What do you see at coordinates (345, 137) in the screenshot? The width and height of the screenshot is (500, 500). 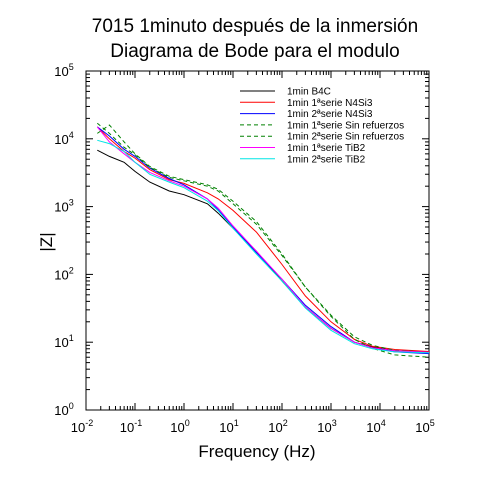 I see `legend-label-5: 1min 2ªserie Sin refuerzos` at bounding box center [345, 137].